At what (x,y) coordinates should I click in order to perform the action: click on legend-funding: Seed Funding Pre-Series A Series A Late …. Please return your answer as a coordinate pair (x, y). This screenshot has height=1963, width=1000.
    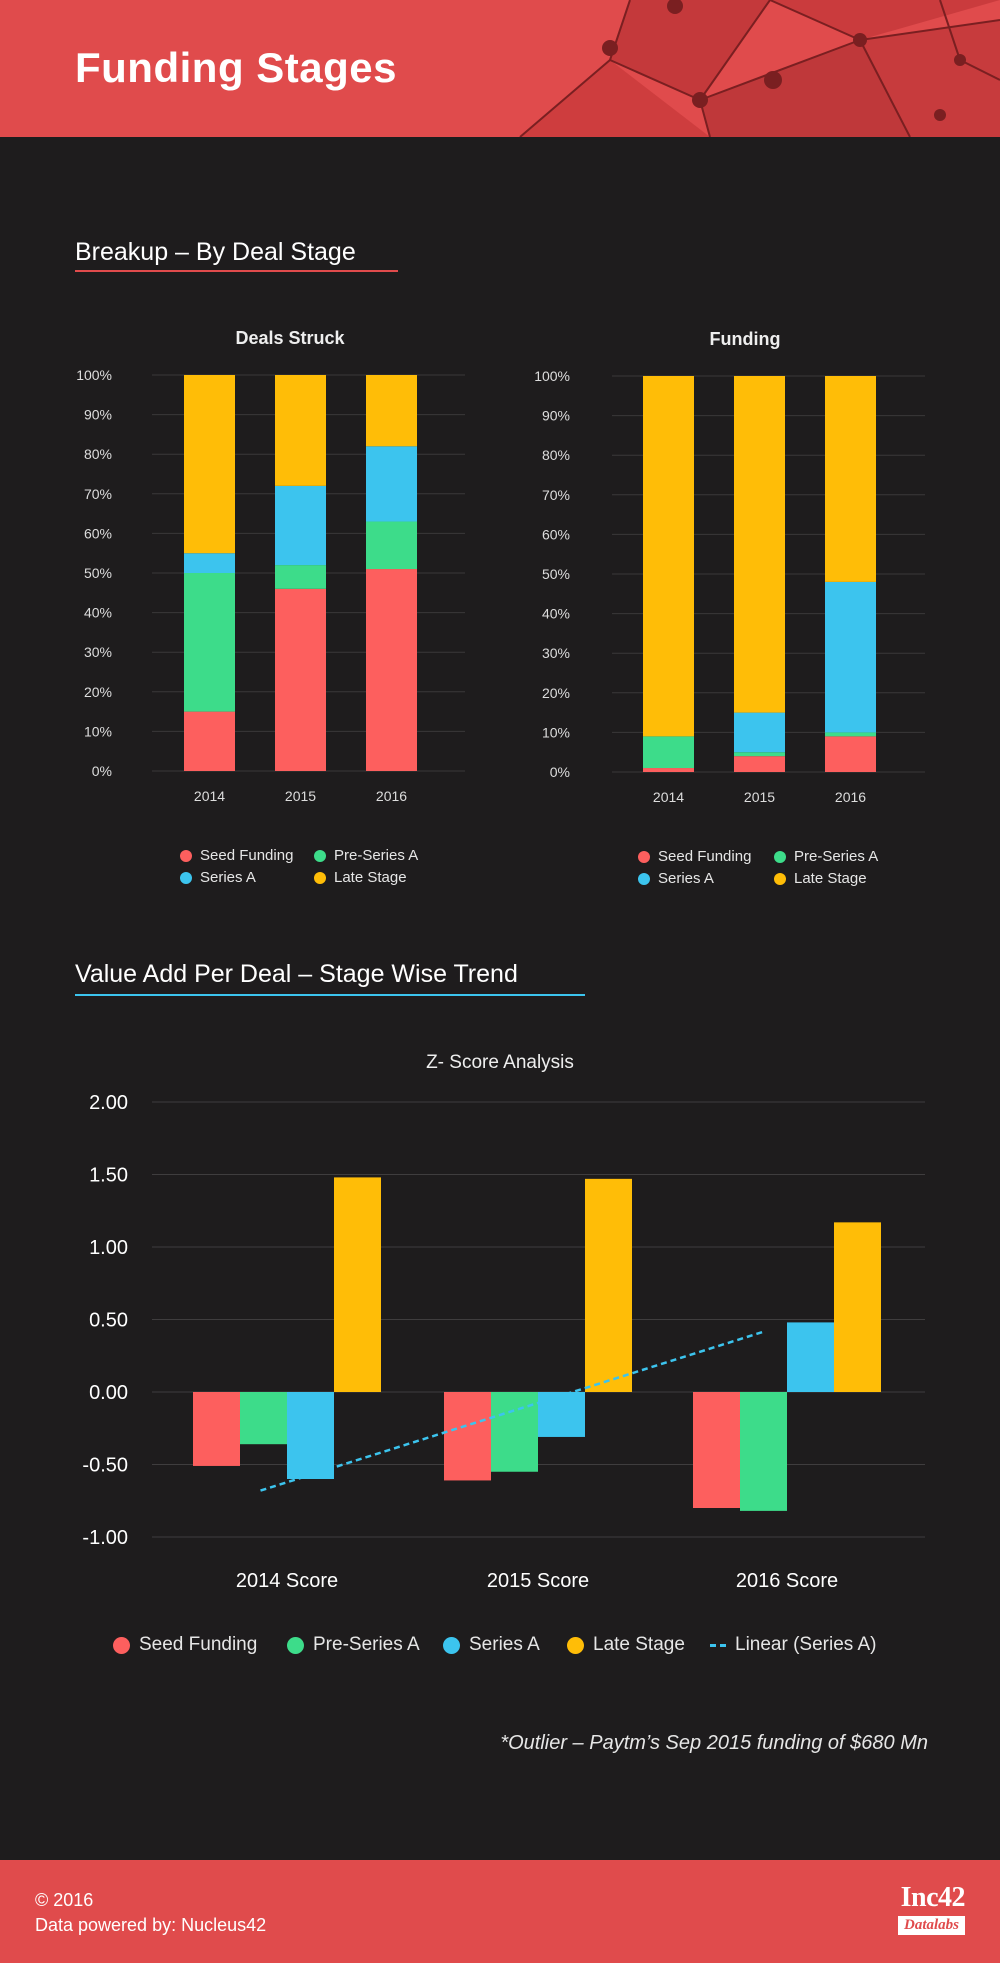
    Looking at the image, I should click on (778, 871).